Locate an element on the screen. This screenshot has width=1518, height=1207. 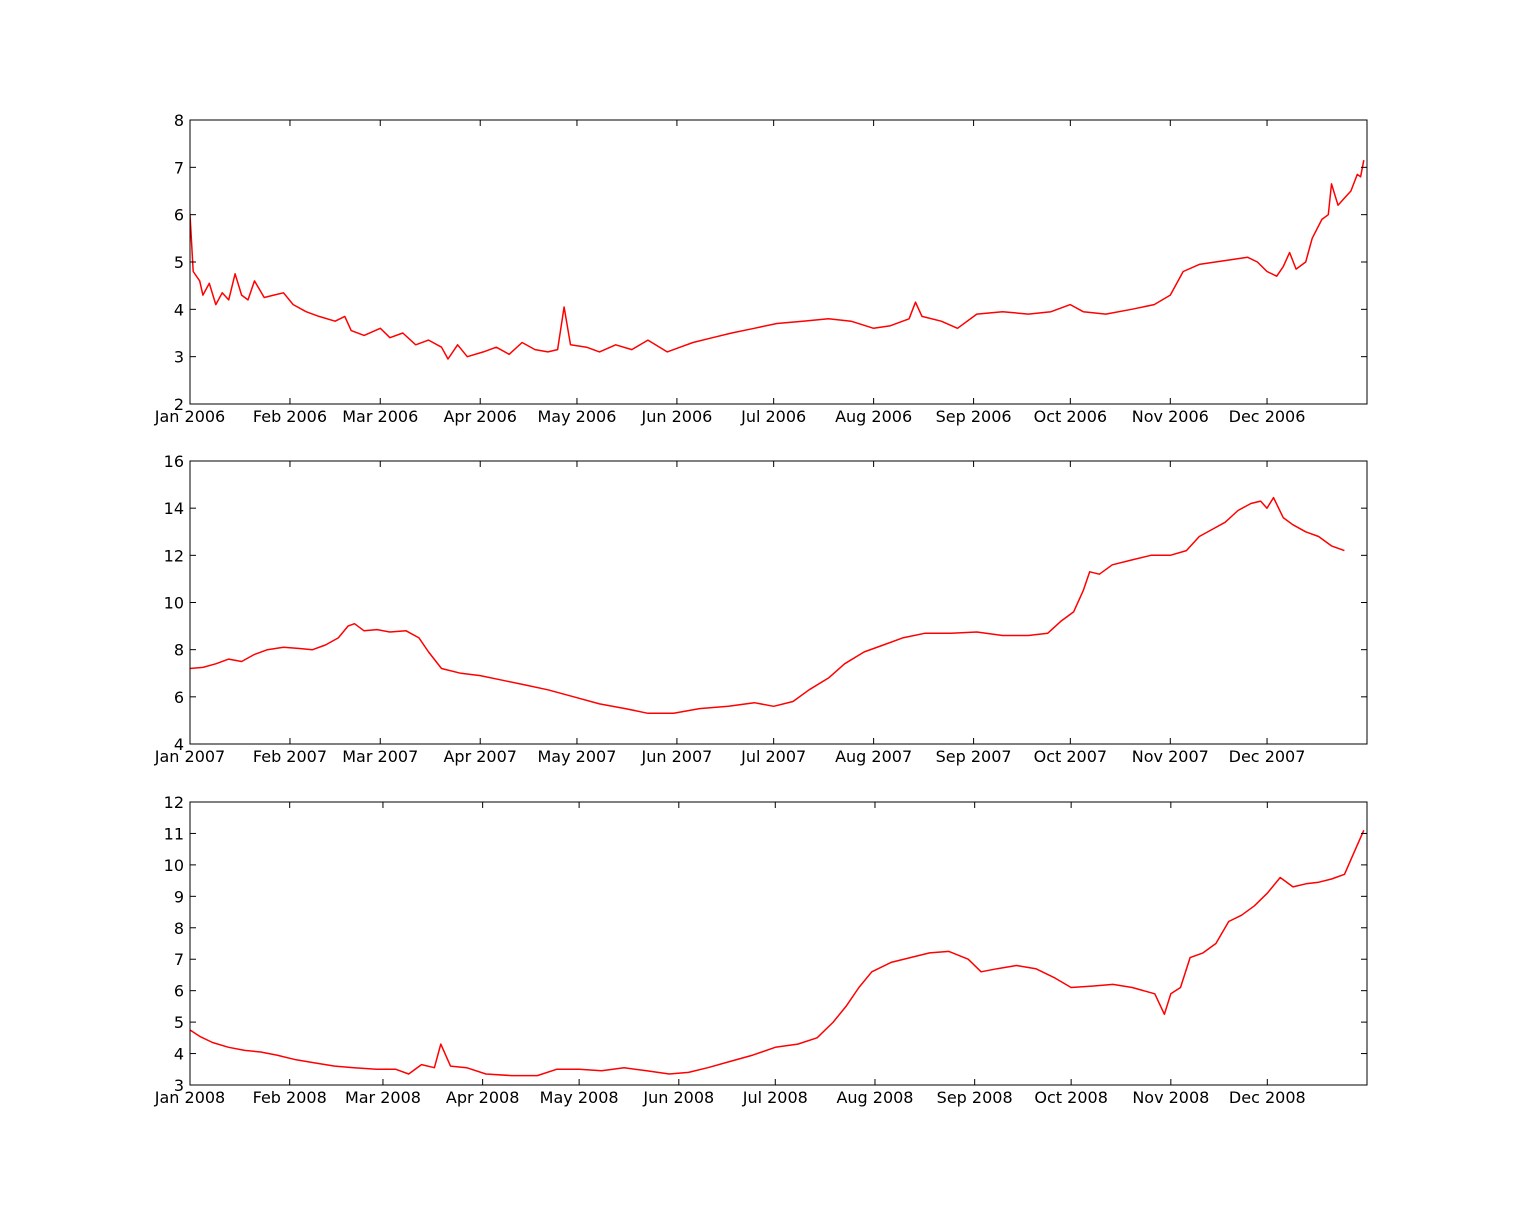
x-tick-label: Feb 2006 is located at coordinates (290, 416).